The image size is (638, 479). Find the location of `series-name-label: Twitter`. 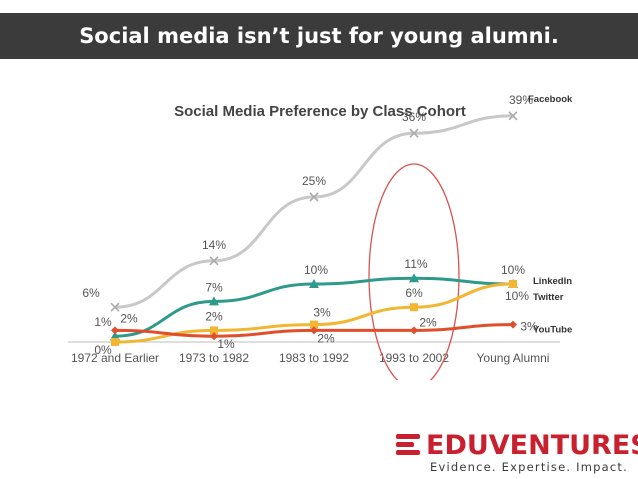

series-name-label: Twitter is located at coordinates (548, 297).